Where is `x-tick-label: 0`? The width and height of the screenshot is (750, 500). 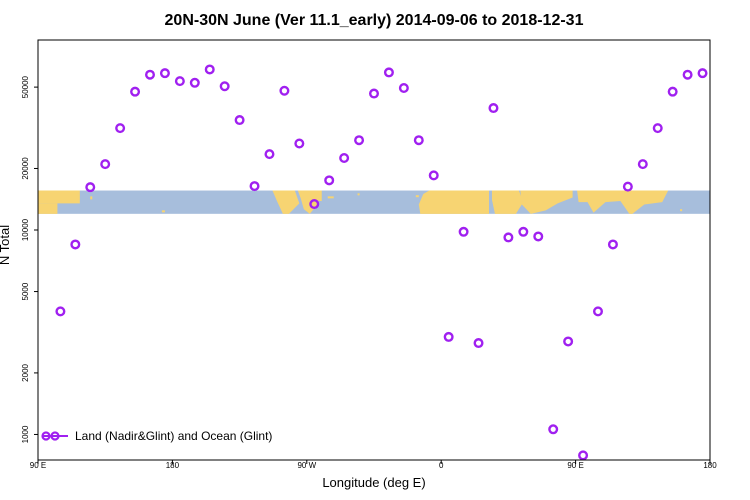 x-tick-label: 0 is located at coordinates (441, 465).